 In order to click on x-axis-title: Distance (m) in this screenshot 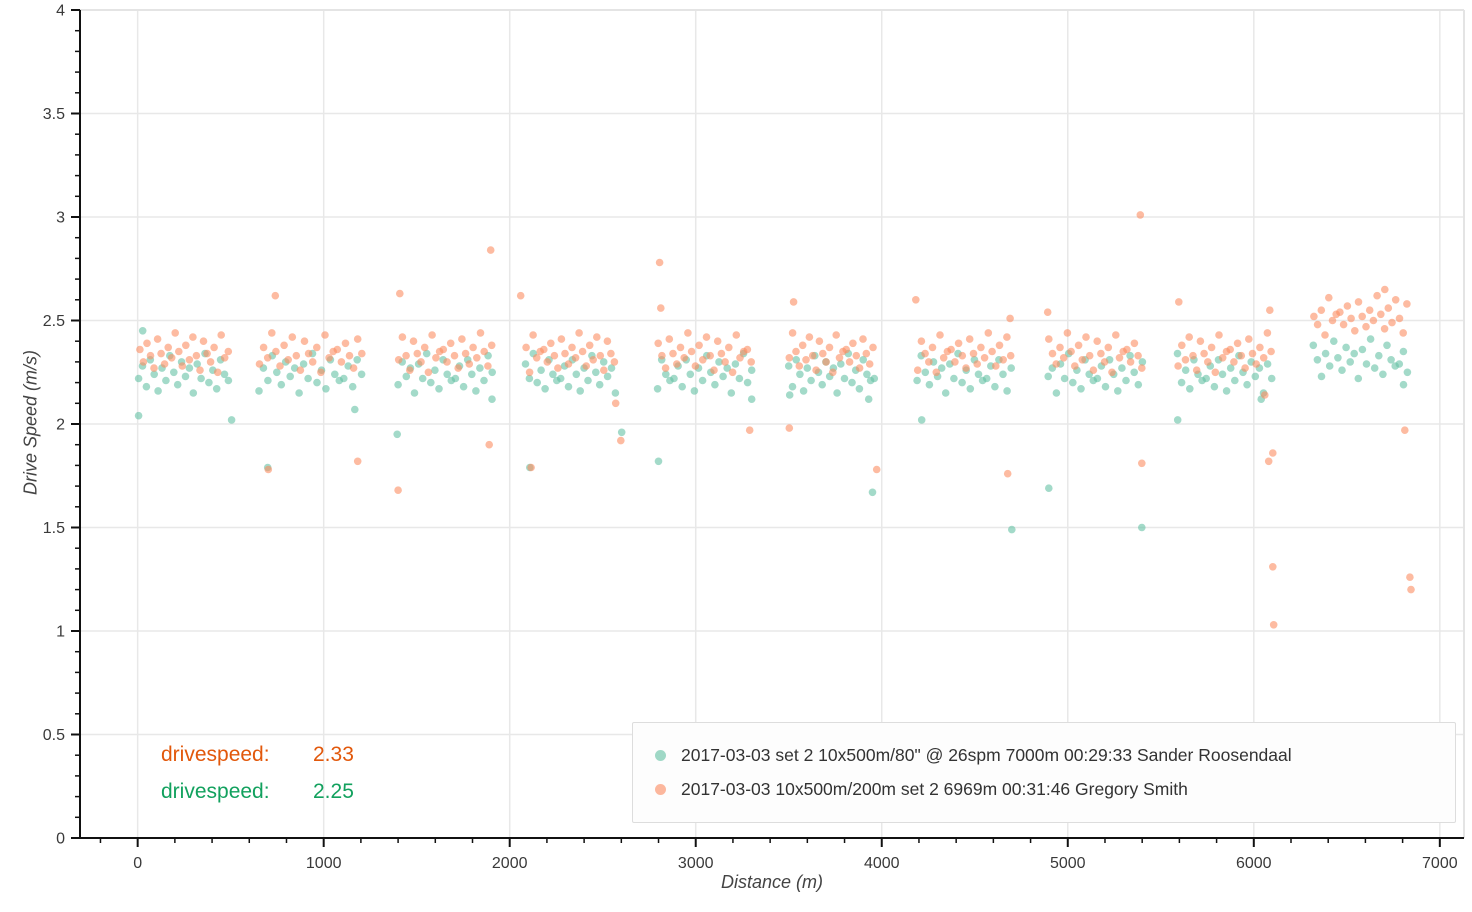, I will do `click(771, 882)`.